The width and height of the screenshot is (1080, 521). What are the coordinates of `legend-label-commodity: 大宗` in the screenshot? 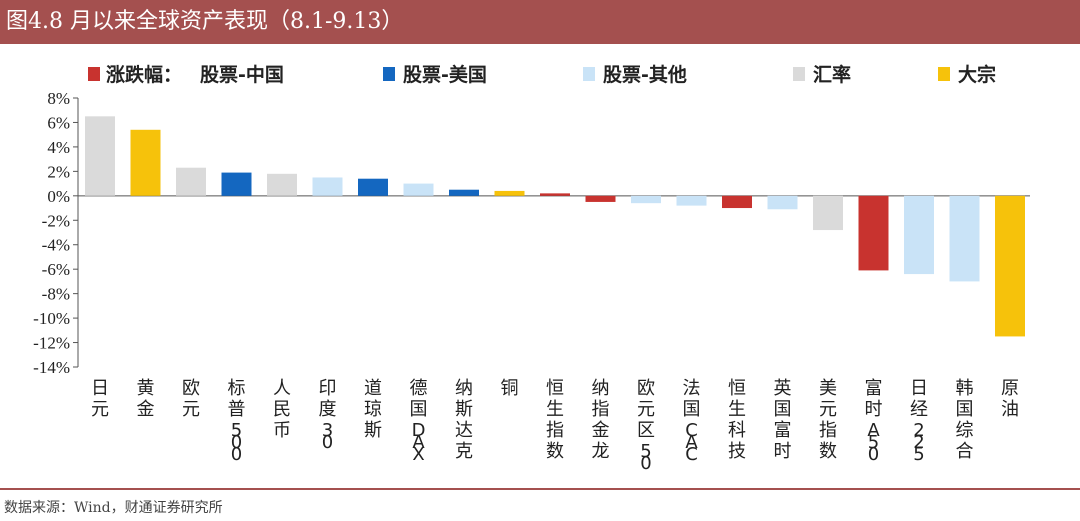 It's located at (977, 74).